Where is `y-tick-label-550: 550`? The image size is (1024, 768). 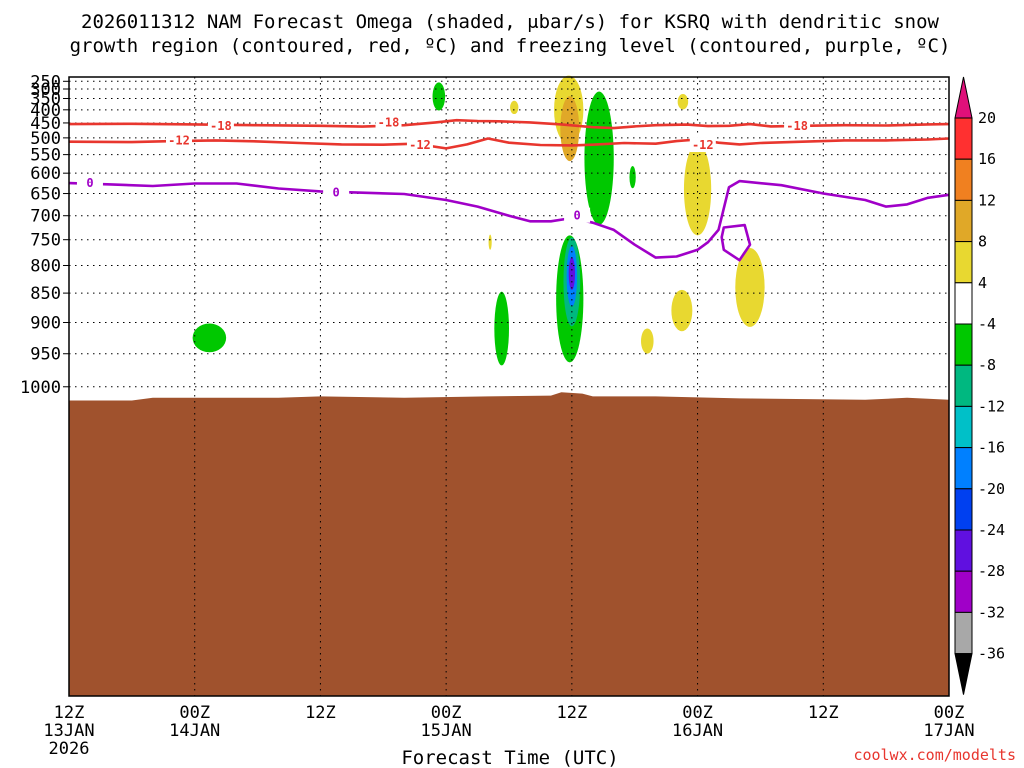 y-tick-label-550: 550 is located at coordinates (45, 156).